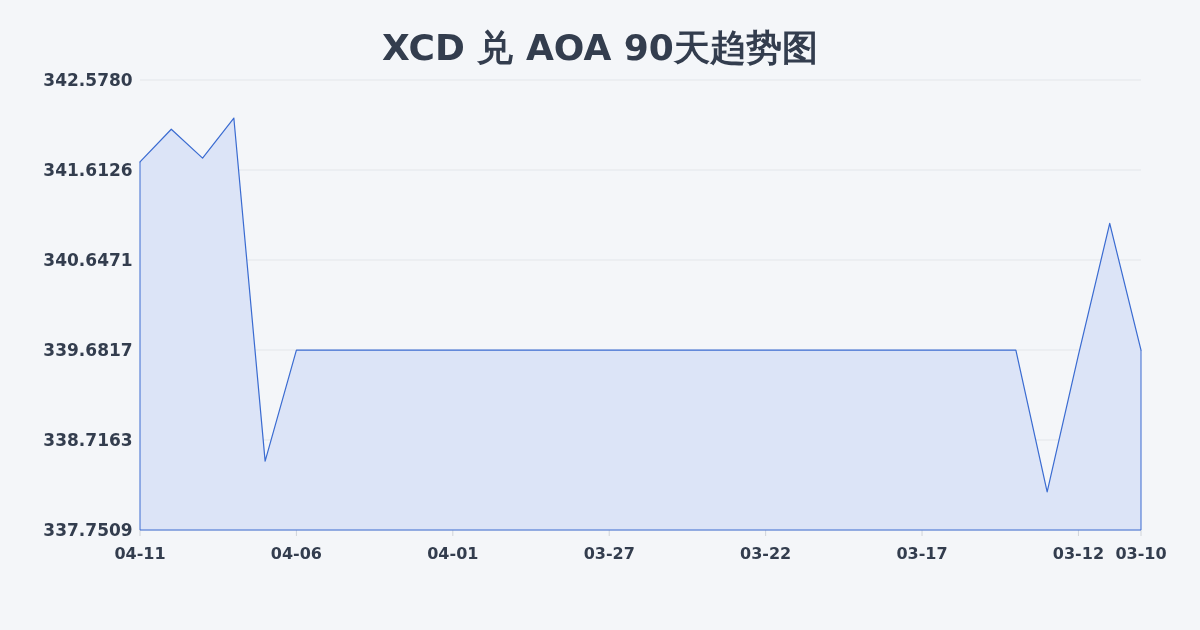 The width and height of the screenshot is (1200, 630). I want to click on x-tick-label: 03-27, so click(609, 553).